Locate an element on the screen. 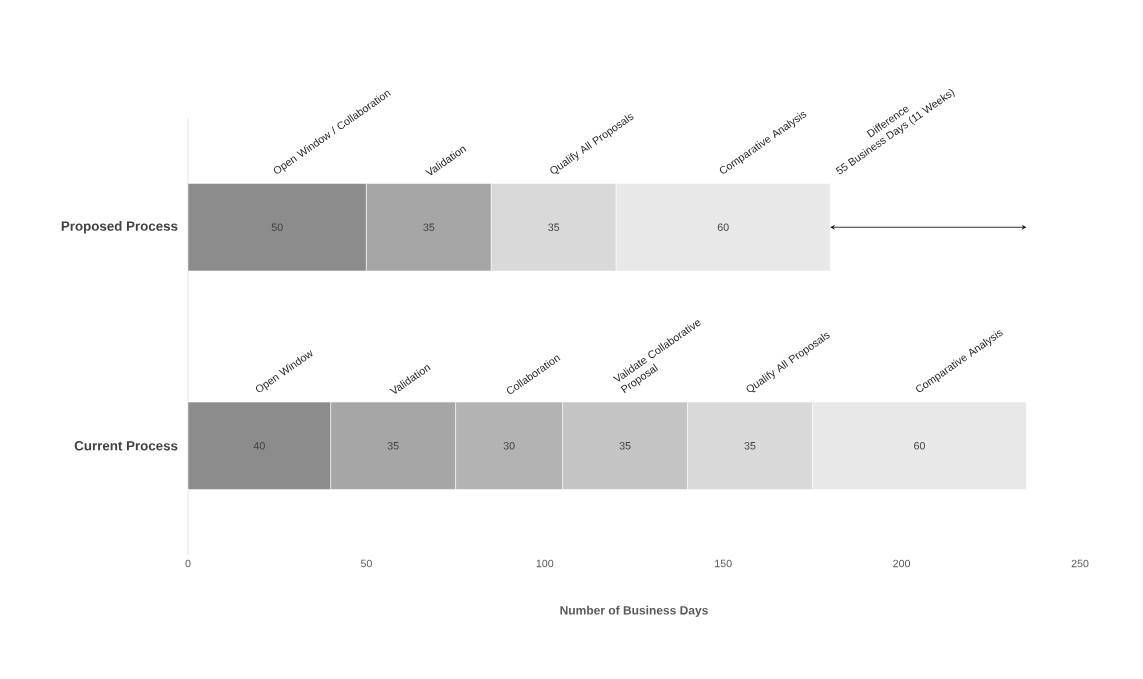 The width and height of the screenshot is (1143, 679). y-tick-label: Current Process is located at coordinates (126, 446).